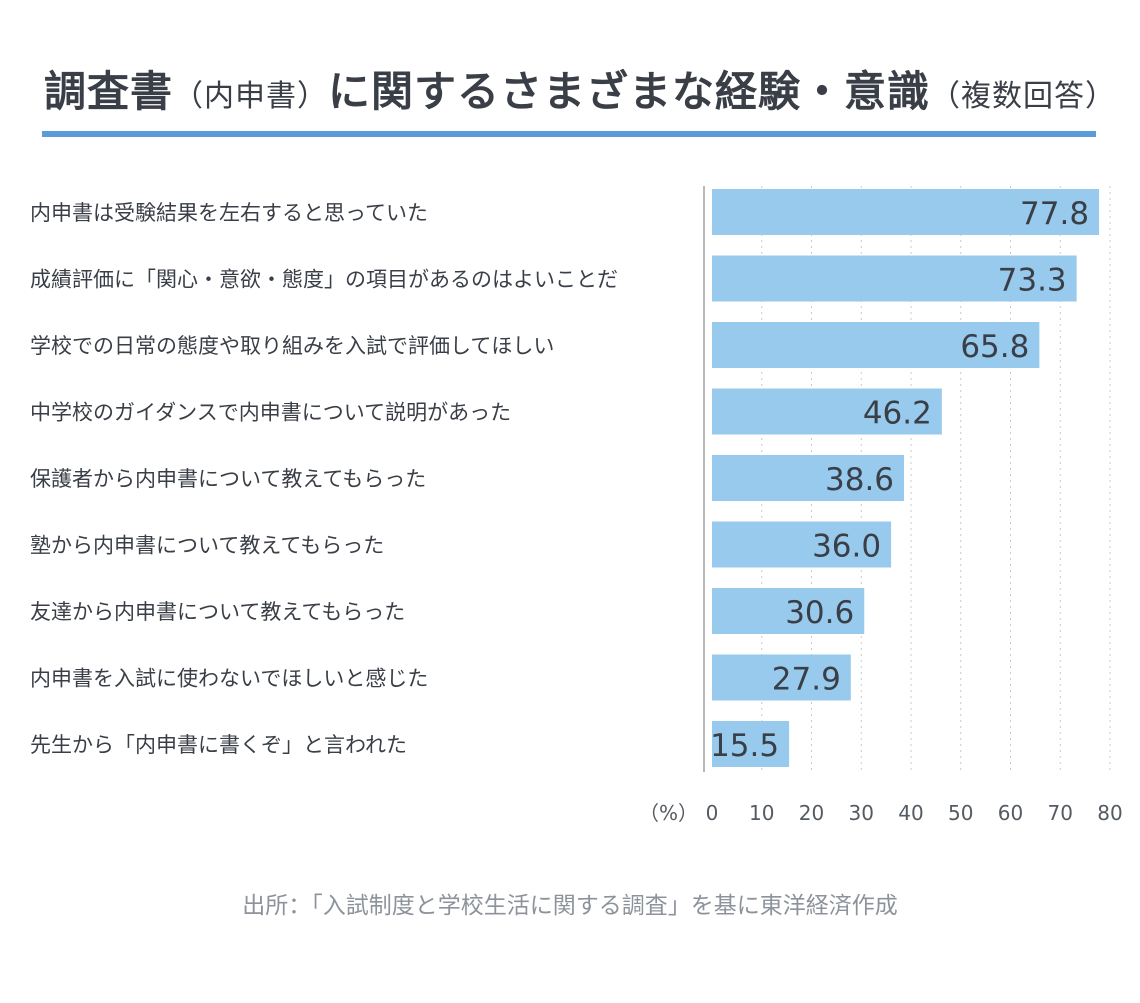  Describe the element at coordinates (712, 813) in the screenshot. I see `x-tick-label-0: 0` at that location.